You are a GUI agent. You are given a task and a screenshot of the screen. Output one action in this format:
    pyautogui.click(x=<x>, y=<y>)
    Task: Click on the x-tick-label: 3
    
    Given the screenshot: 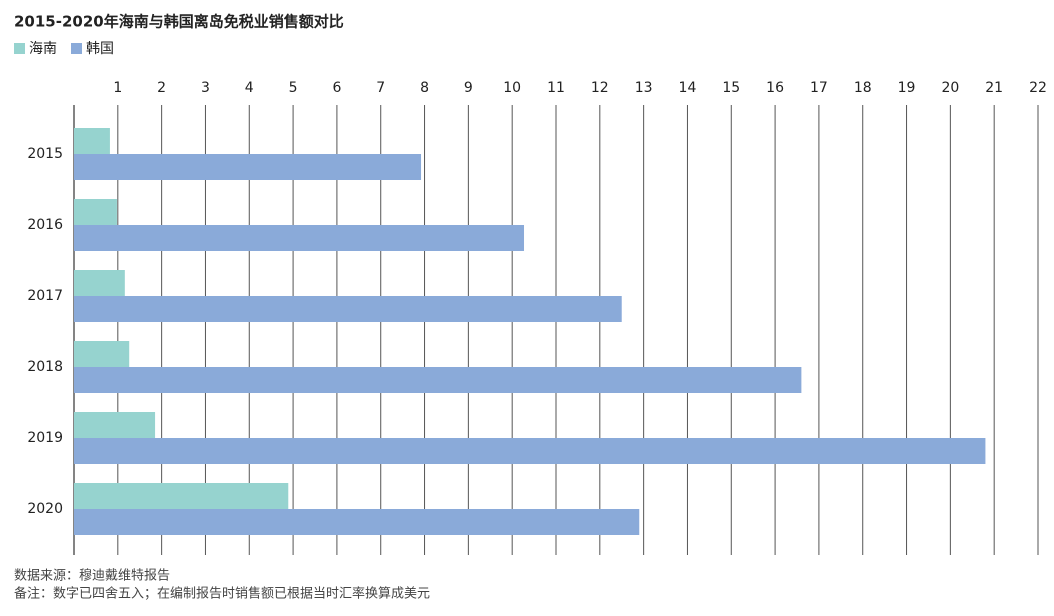 What is the action you would take?
    pyautogui.click(x=205, y=88)
    